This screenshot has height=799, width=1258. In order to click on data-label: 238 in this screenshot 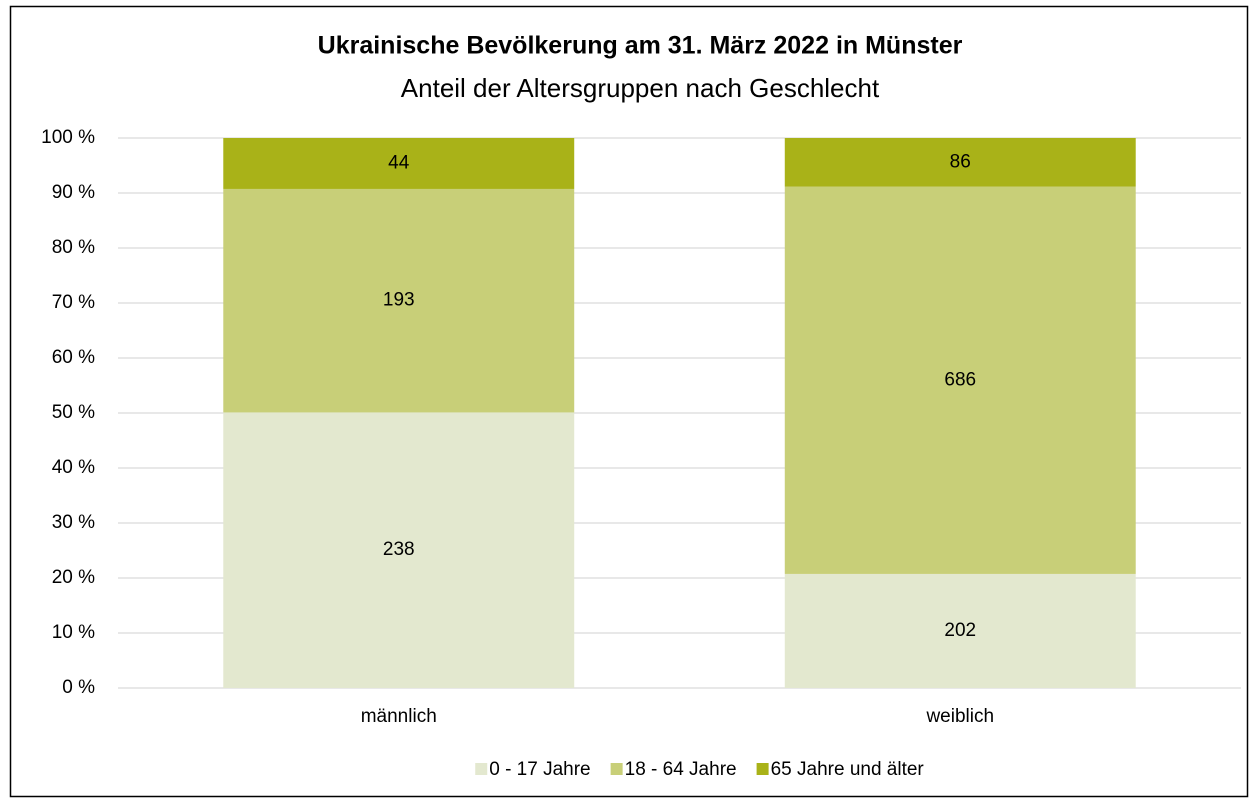, I will do `click(399, 549)`.